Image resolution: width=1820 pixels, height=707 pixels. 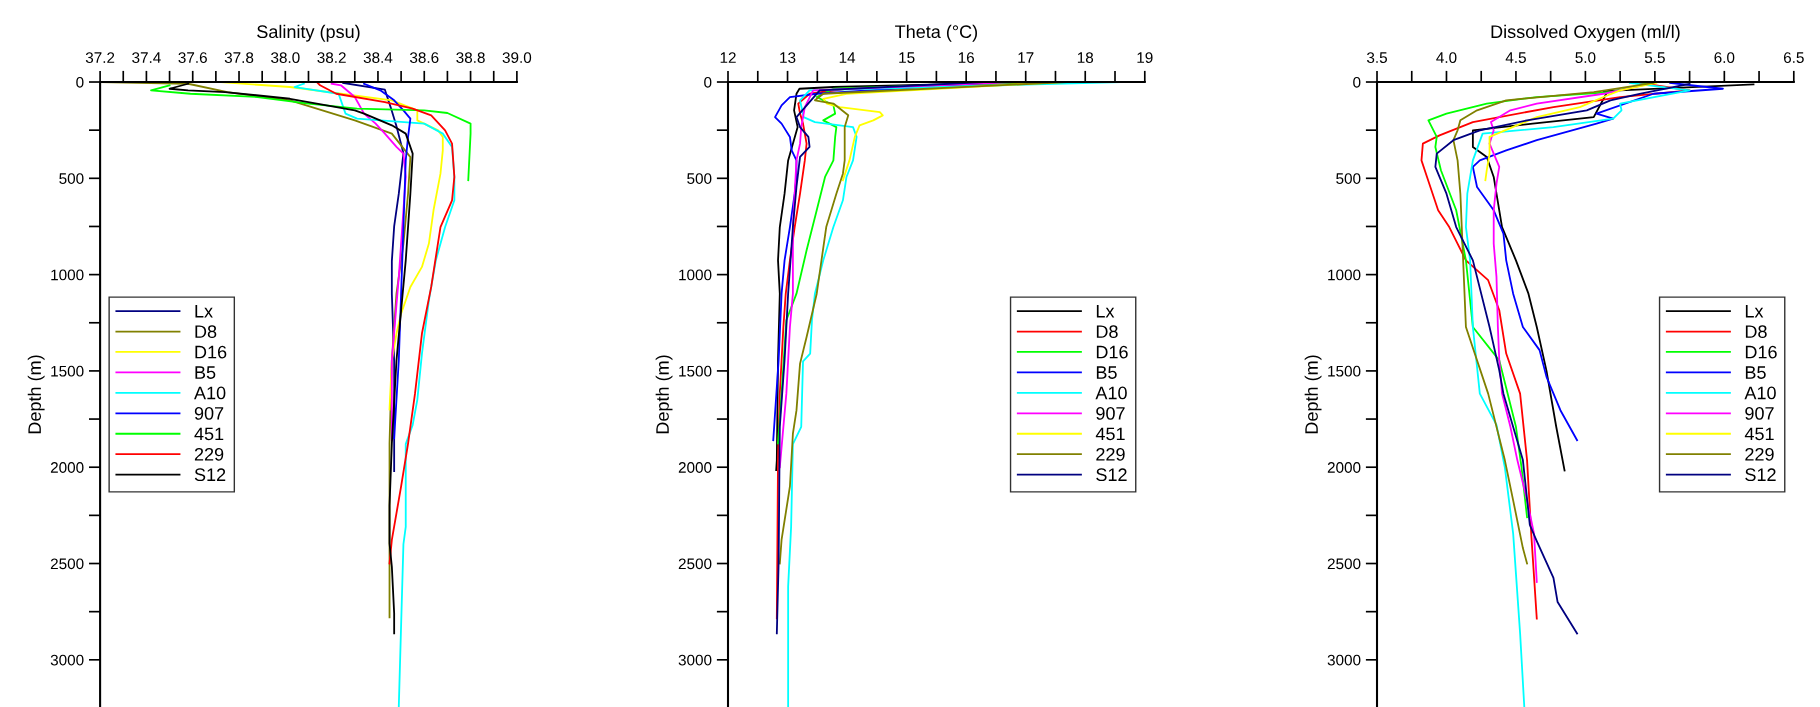 What do you see at coordinates (285, 58) in the screenshot?
I see `x-tick-label: 38.0` at bounding box center [285, 58].